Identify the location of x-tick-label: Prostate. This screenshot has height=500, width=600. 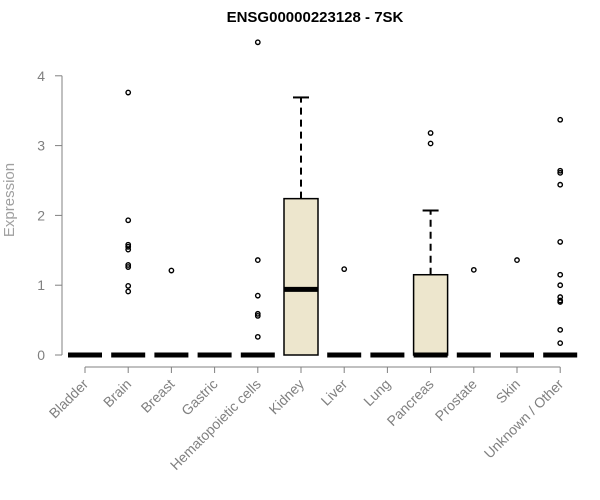
(456, 400).